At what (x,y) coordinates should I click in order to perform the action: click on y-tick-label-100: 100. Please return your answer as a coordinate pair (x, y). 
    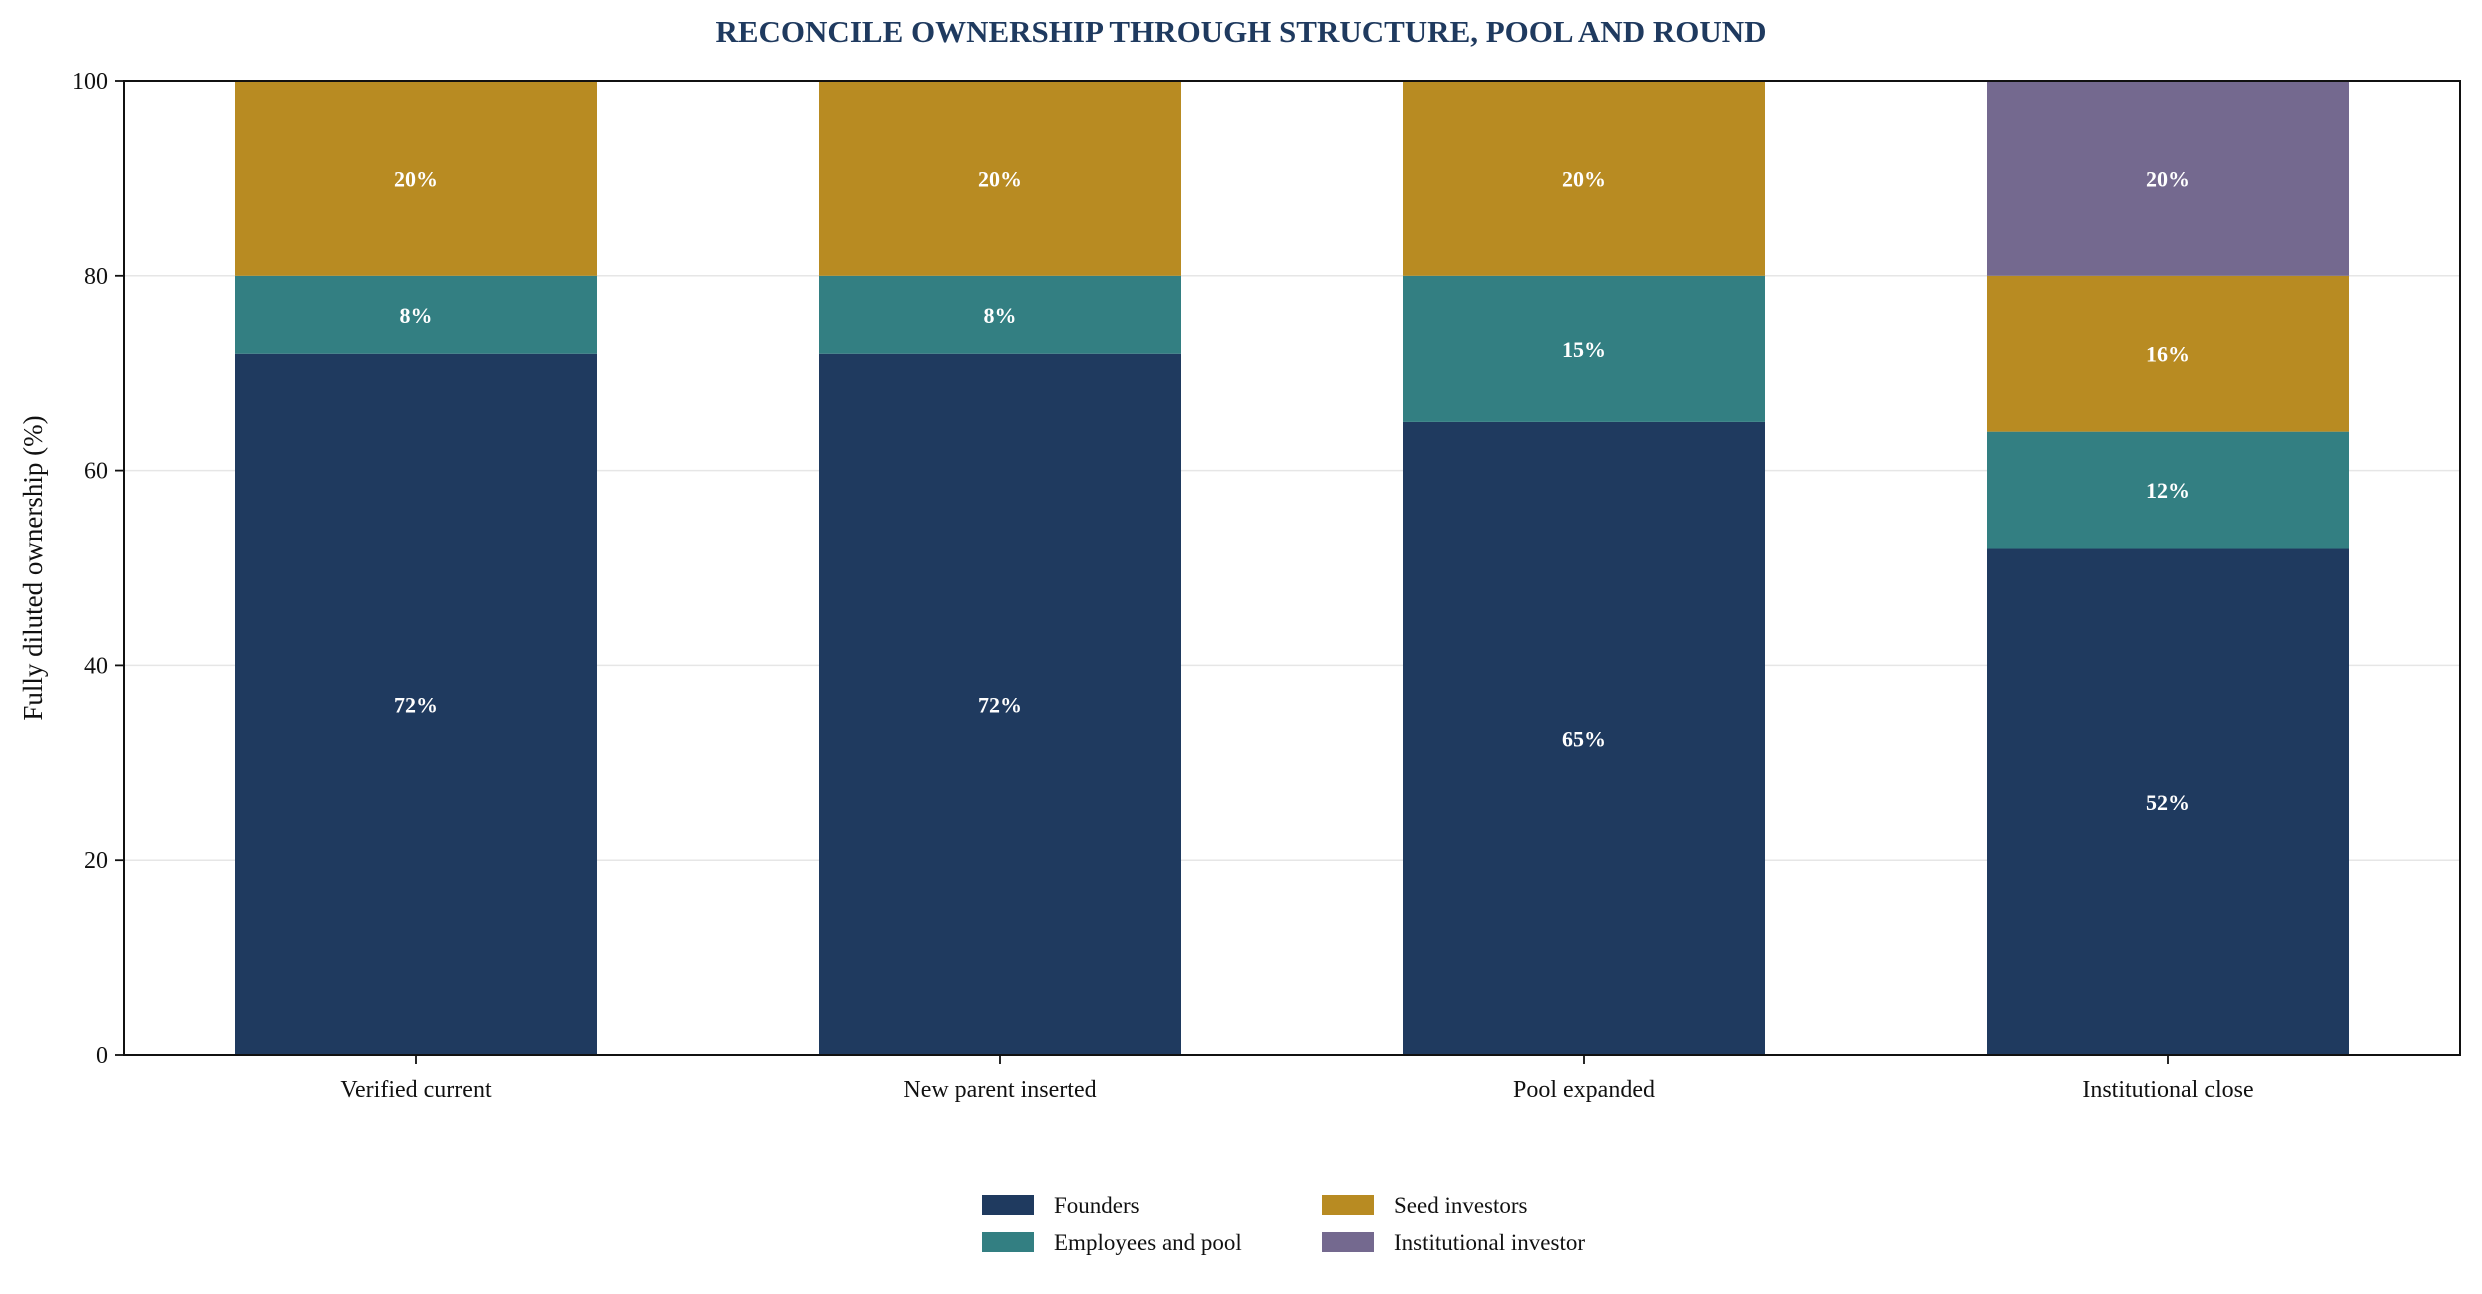
    Looking at the image, I should click on (90, 82).